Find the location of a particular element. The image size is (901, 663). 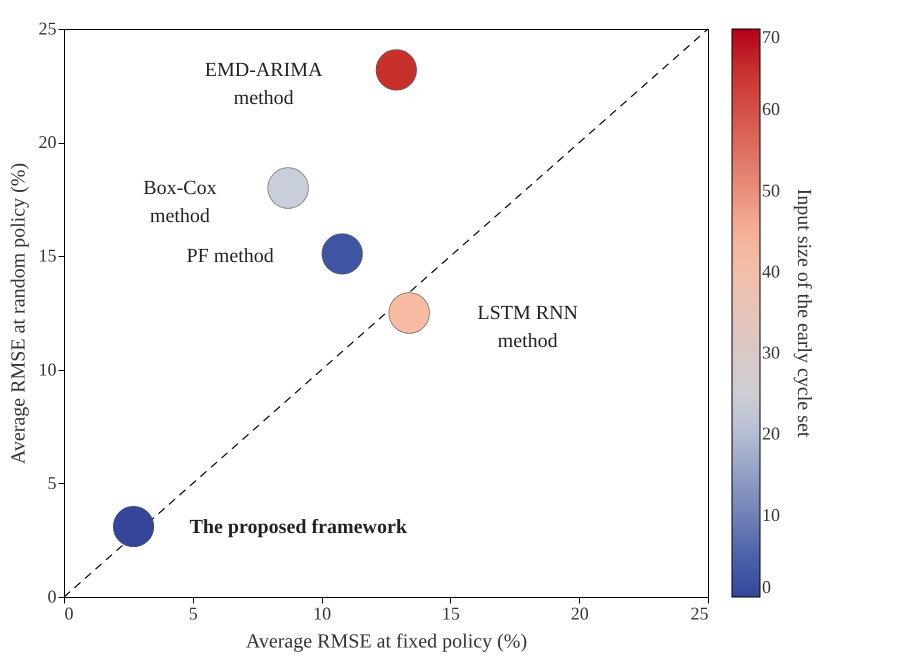

y-tick-label: 25 is located at coordinates (47, 28).